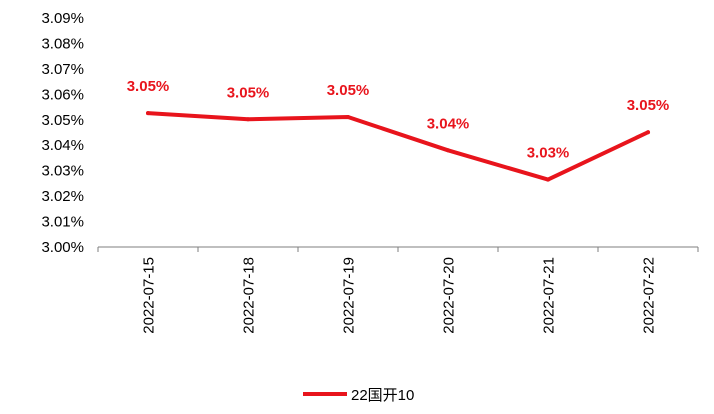  What do you see at coordinates (448, 123) in the screenshot?
I see `data-label: 3.04%` at bounding box center [448, 123].